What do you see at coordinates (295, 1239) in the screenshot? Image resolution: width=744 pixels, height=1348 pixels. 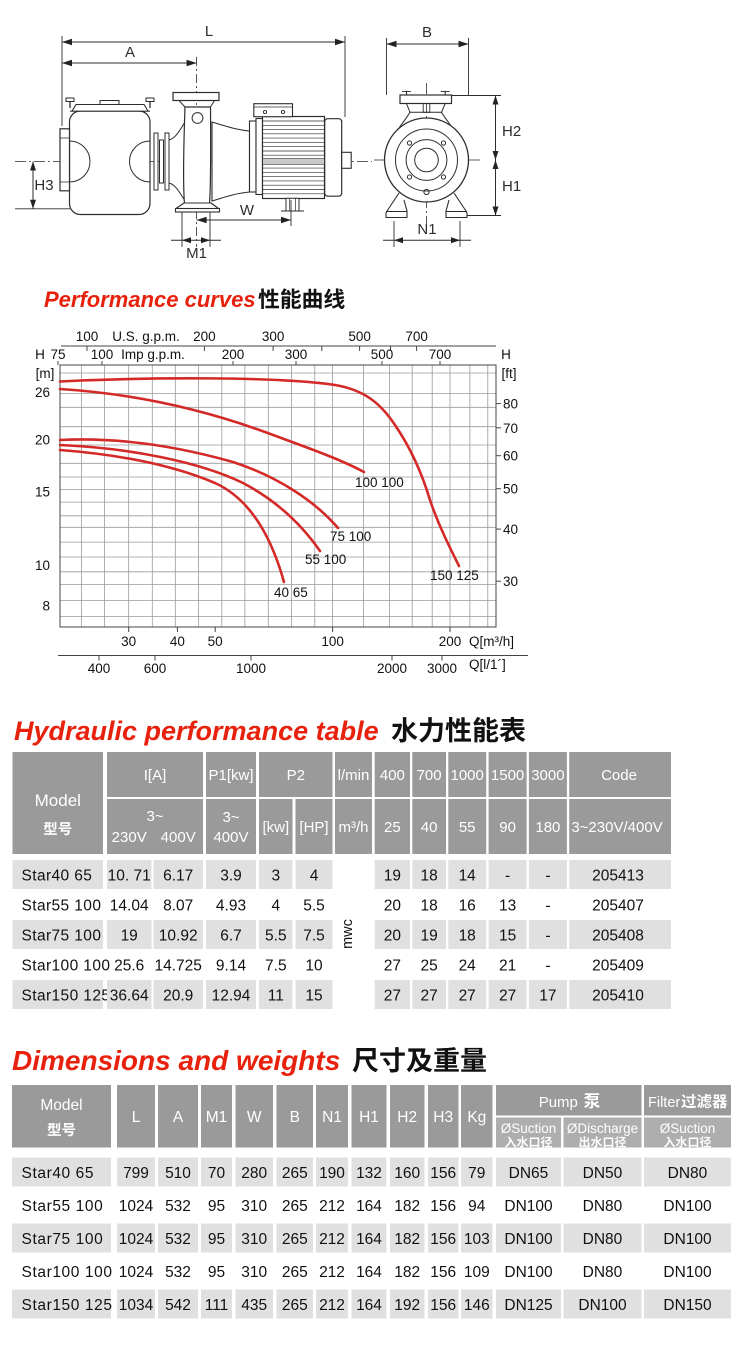 I see `svg-text: 265` at bounding box center [295, 1239].